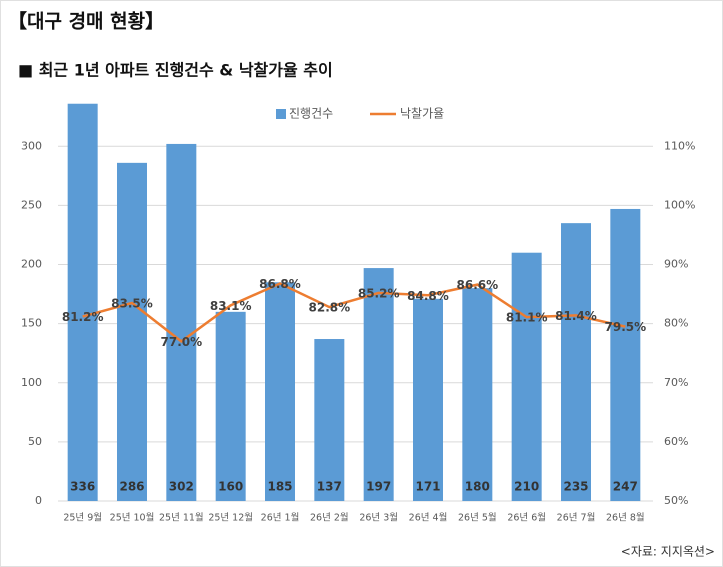 The image size is (723, 567). I want to click on y2-tick-label: 70%, so click(676, 382).